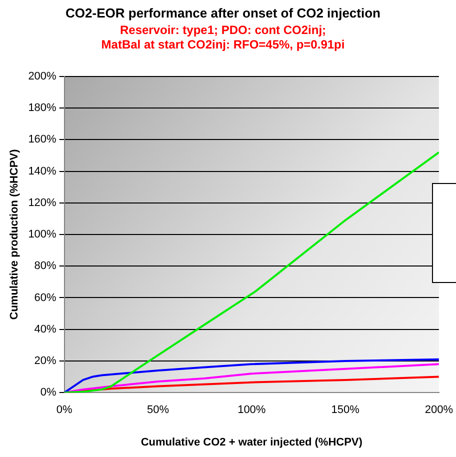 The height and width of the screenshot is (457, 456). What do you see at coordinates (48, 392) in the screenshot?
I see `y-tick-label: 0%` at bounding box center [48, 392].